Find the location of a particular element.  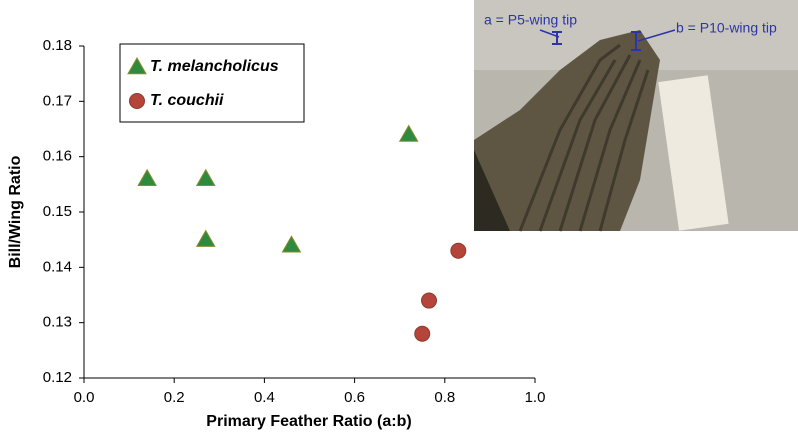

y-tick-label: 0.12 is located at coordinates (57, 377).